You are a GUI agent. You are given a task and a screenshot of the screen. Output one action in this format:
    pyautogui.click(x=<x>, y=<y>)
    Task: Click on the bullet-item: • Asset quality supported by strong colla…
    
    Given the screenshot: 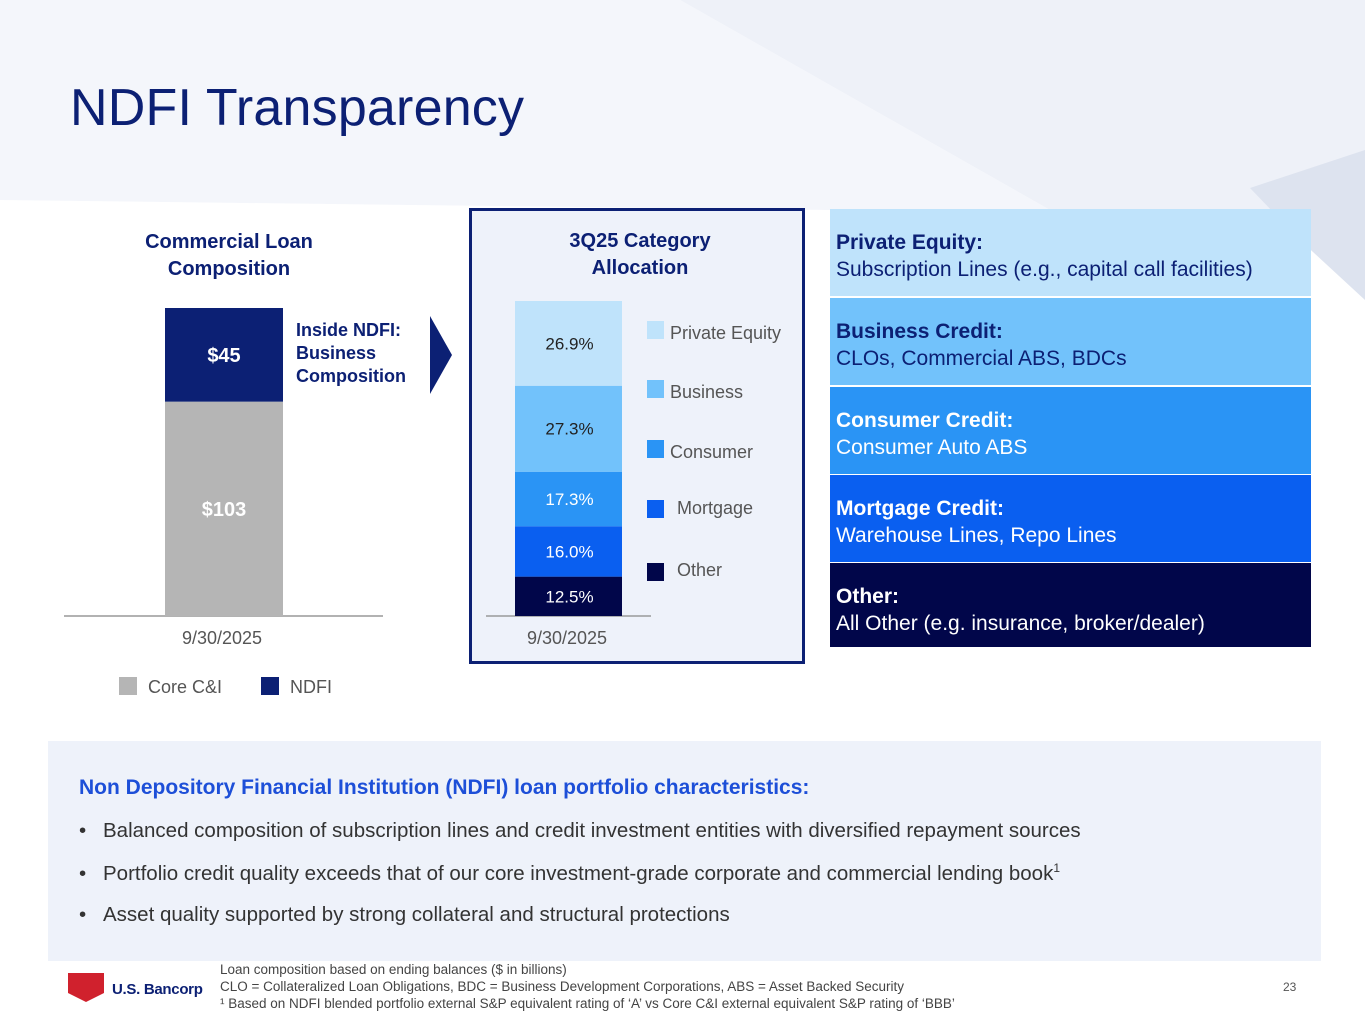 What is the action you would take?
    pyautogui.click(x=404, y=914)
    